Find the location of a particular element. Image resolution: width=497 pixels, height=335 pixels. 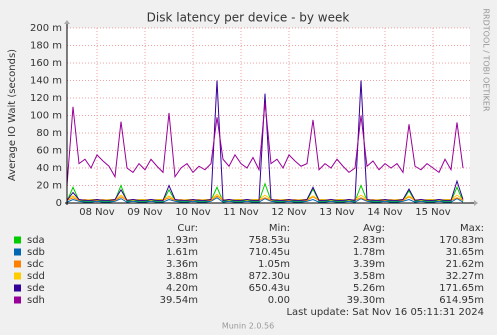

legend-header: Cur: is located at coordinates (187, 228).